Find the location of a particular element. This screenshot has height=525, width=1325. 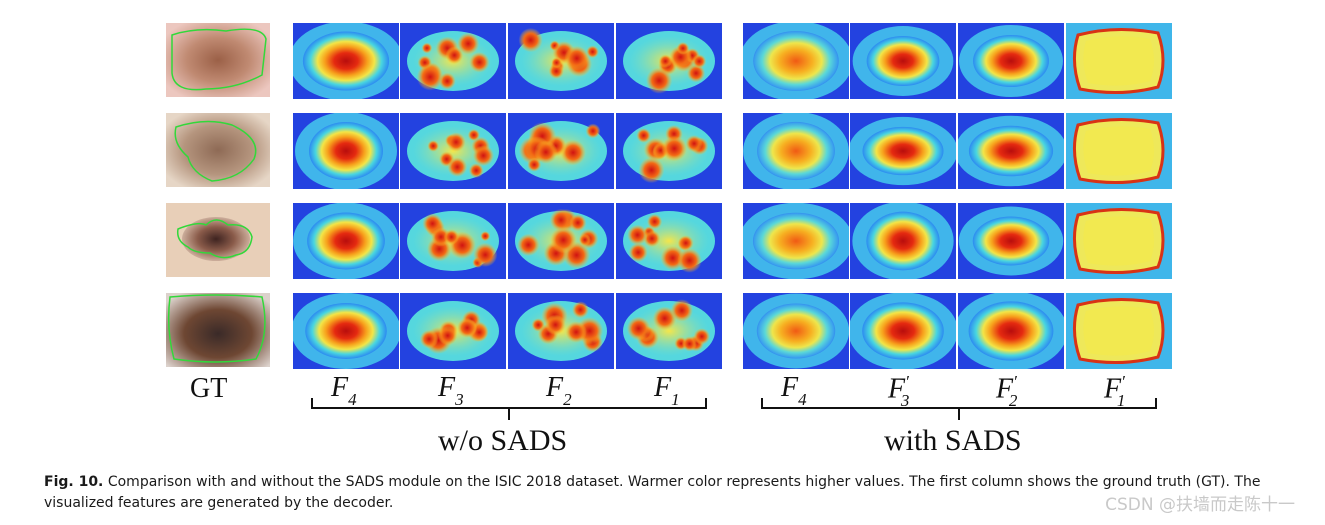

gt-label: GT is located at coordinates (209, 388).